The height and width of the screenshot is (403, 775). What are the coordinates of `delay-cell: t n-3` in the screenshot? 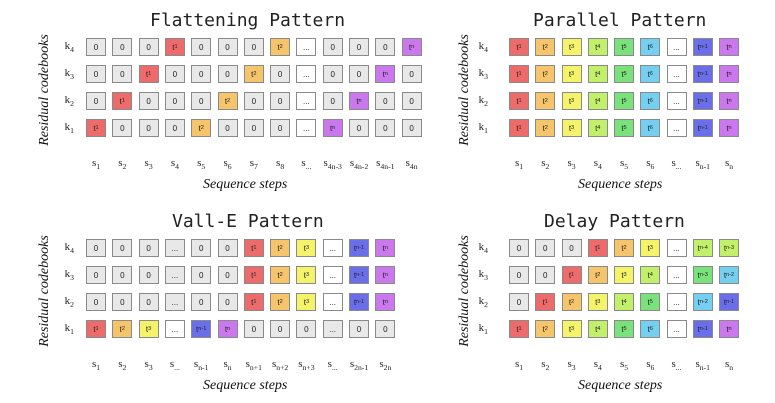 It's located at (702, 275).